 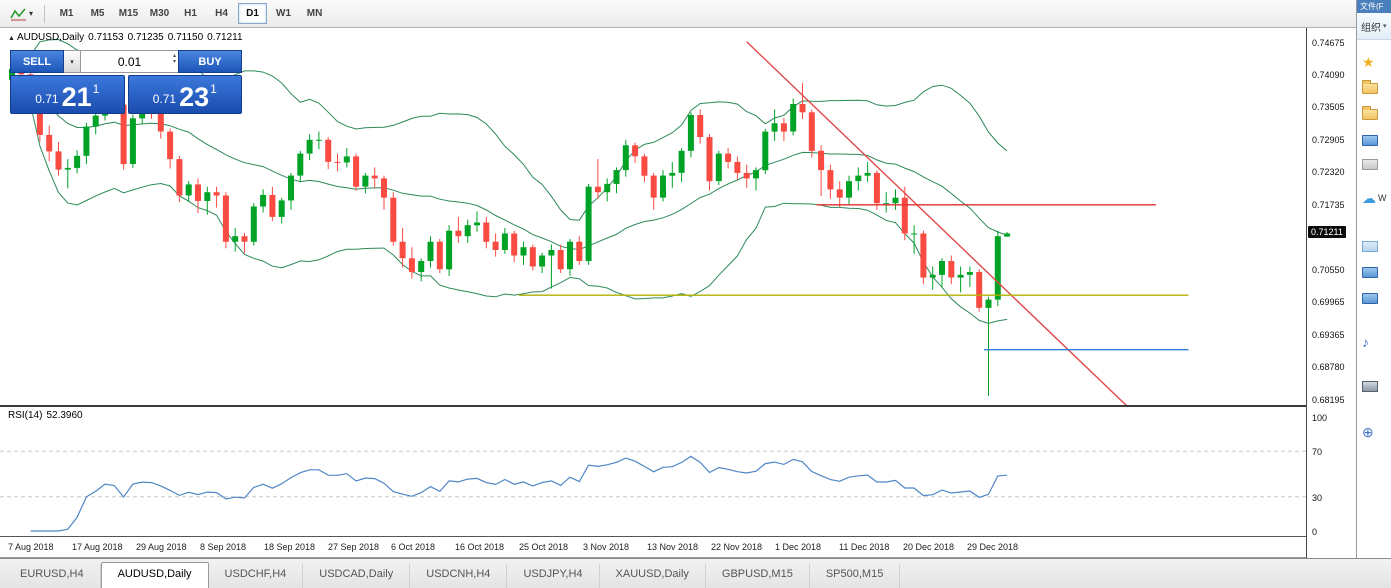 What do you see at coordinates (1370, 272) in the screenshot?
I see `videos-icon` at bounding box center [1370, 272].